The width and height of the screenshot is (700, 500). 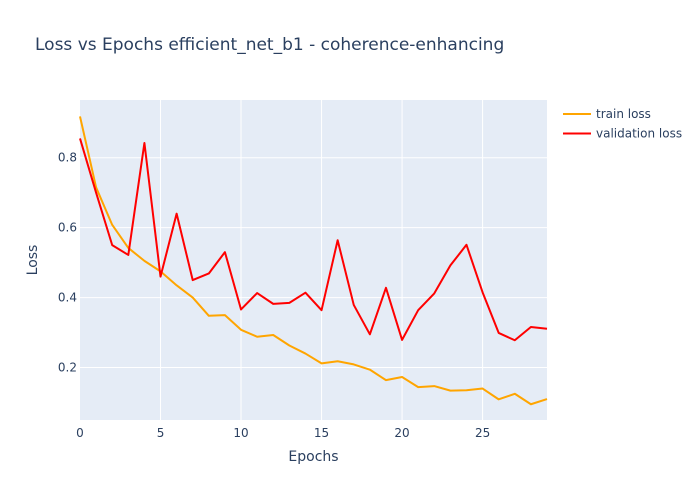 What do you see at coordinates (33, 260) in the screenshot?
I see `y-axis-title: Loss` at bounding box center [33, 260].